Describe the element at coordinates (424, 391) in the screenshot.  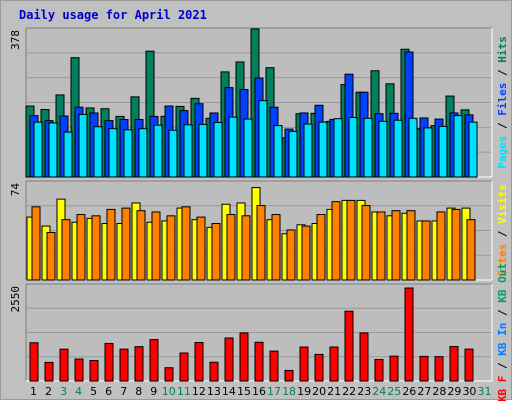
I see `x-tick-label-day-27: 27` at that location.